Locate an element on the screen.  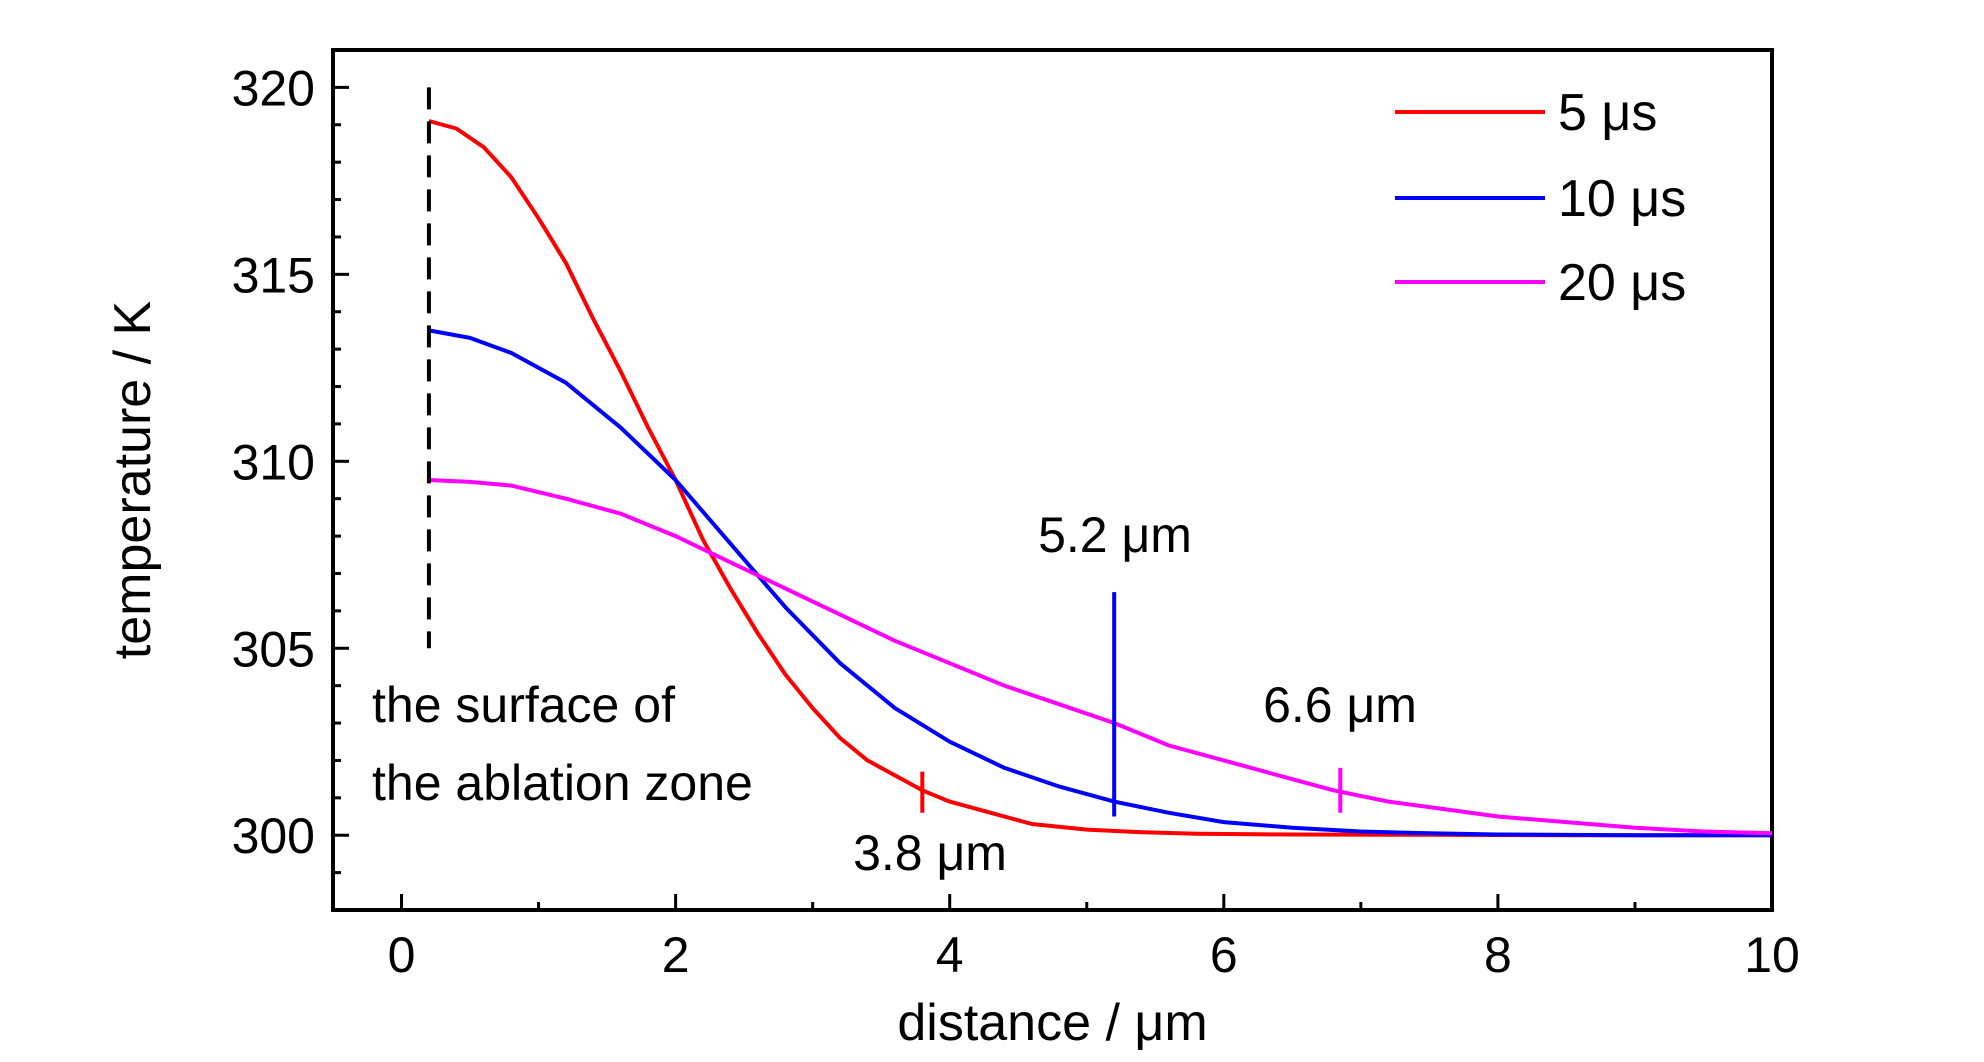
legend-label-2: 10 μs is located at coordinates (1622, 199).